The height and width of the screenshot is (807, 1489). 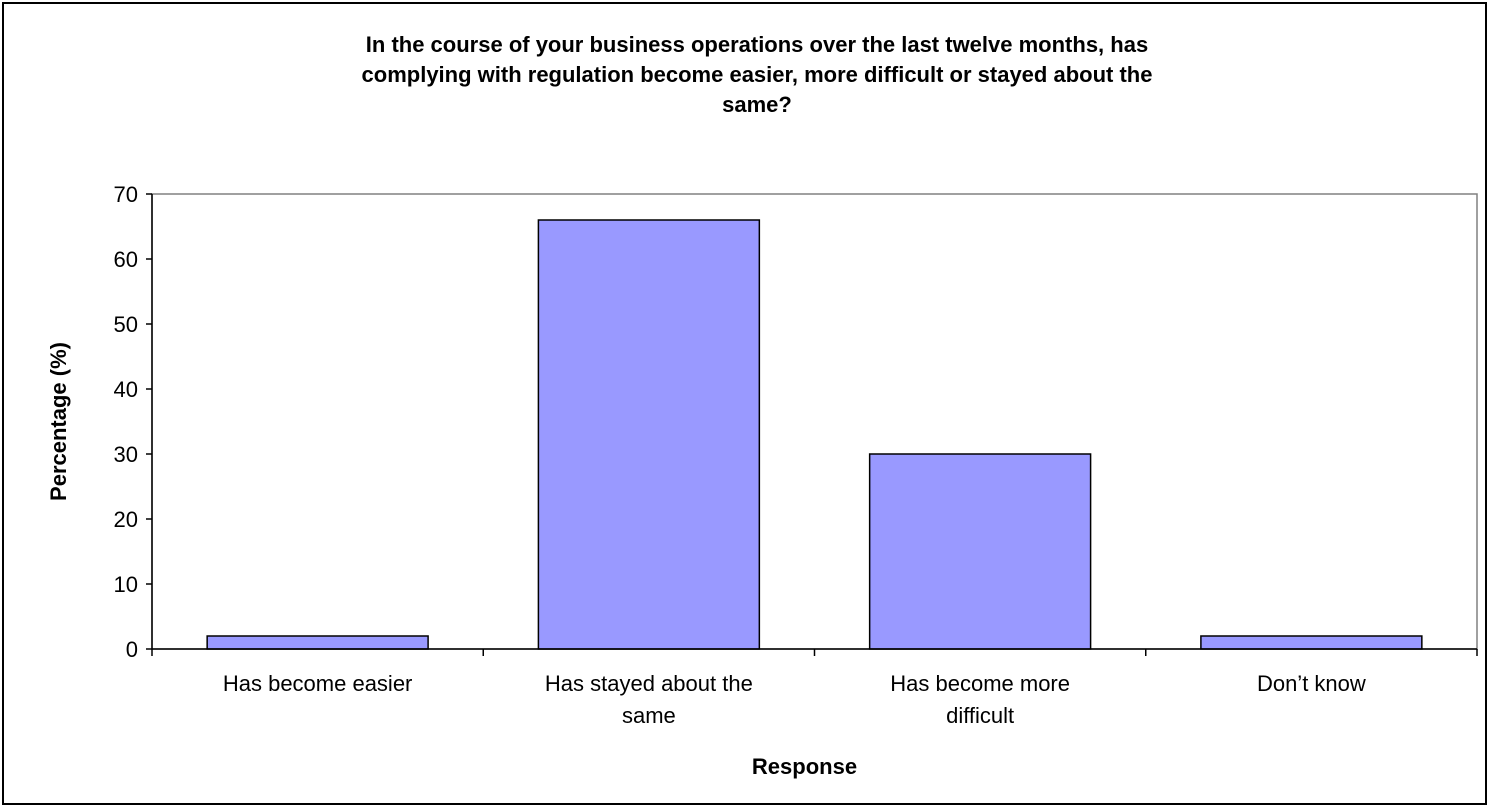 I want to click on x-tick-label-line: difficult, so click(x=980, y=715).